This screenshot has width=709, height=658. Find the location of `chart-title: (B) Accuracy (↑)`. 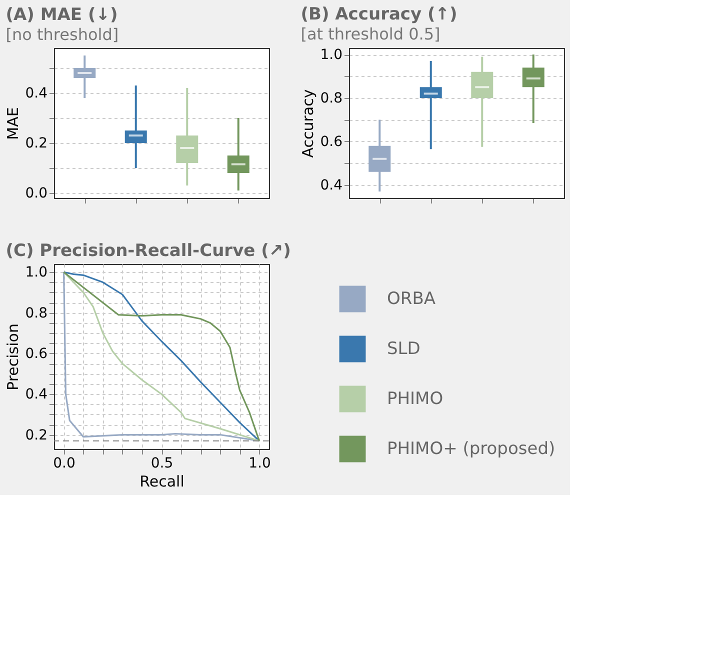

chart-title: (B) Accuracy (↑) is located at coordinates (379, 14).